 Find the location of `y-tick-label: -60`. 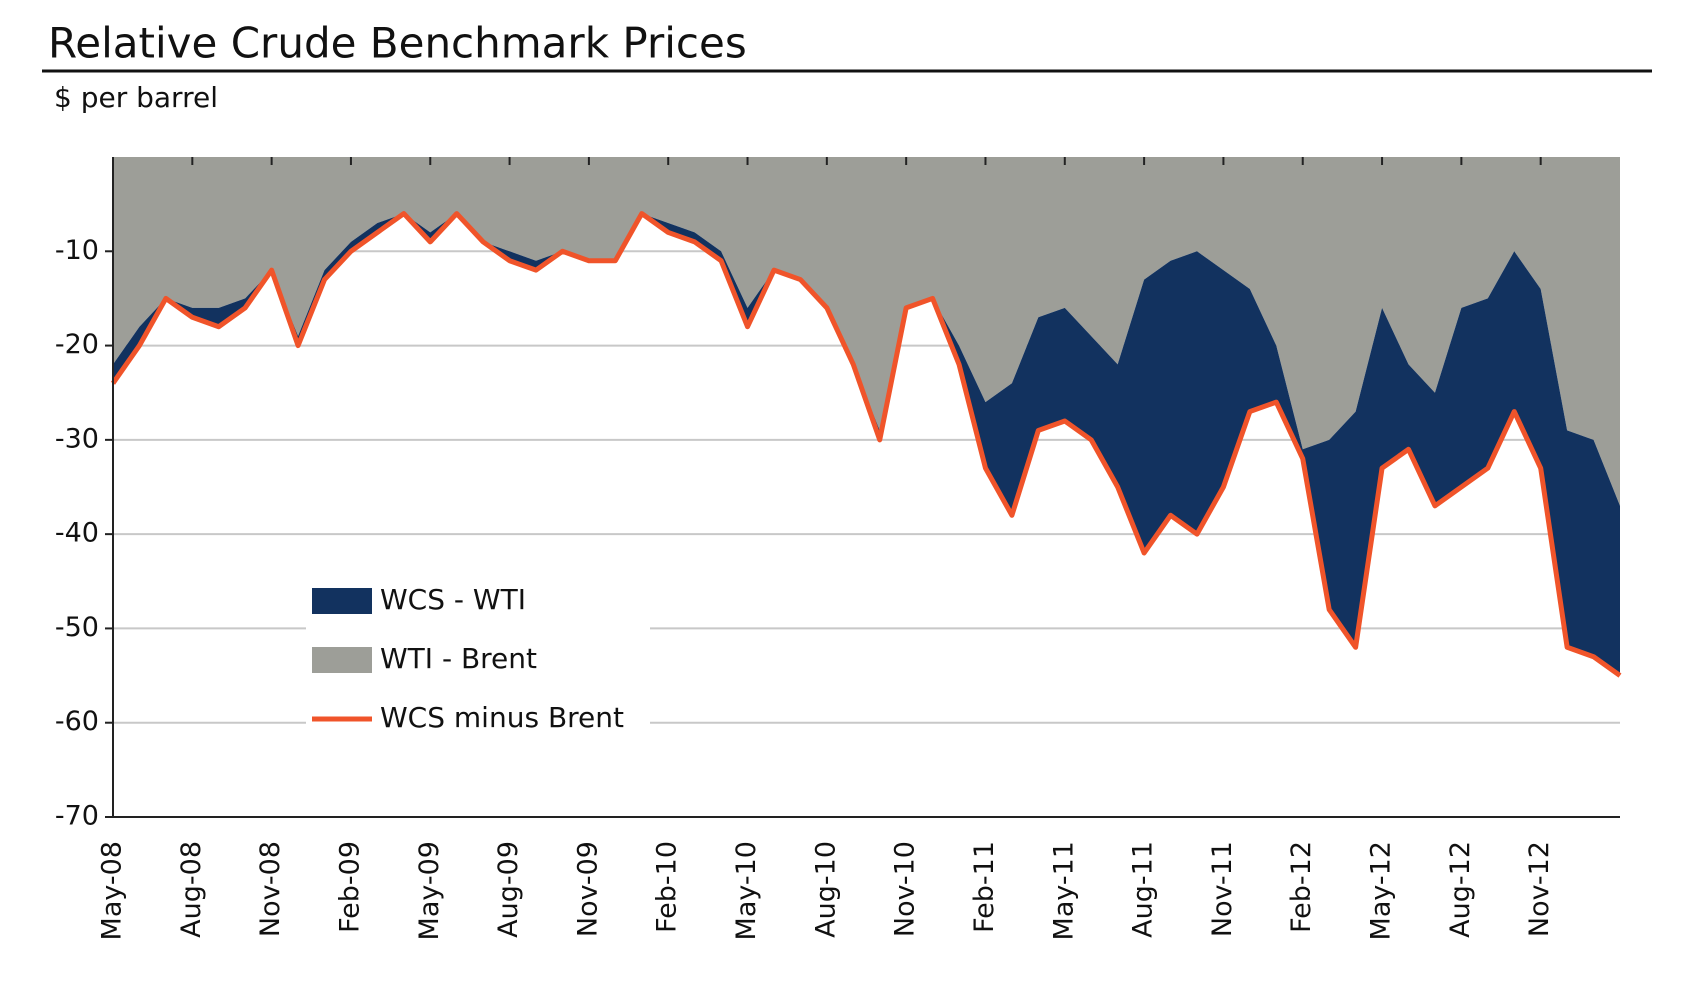

y-tick-label: -60 is located at coordinates (77, 721).